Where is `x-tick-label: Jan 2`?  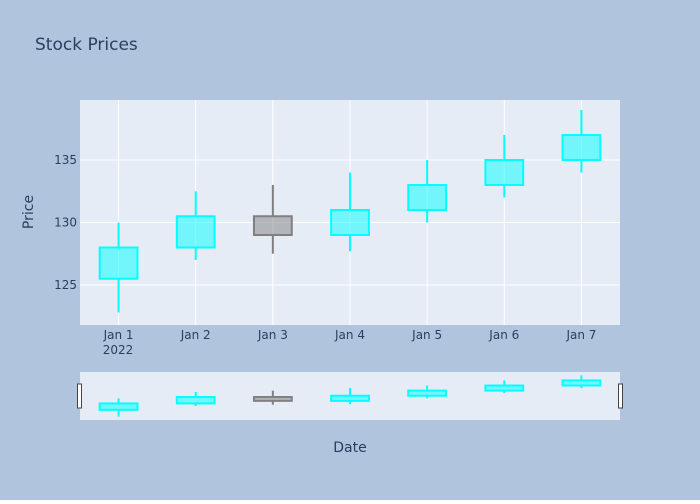 x-tick-label: Jan 2 is located at coordinates (195, 335).